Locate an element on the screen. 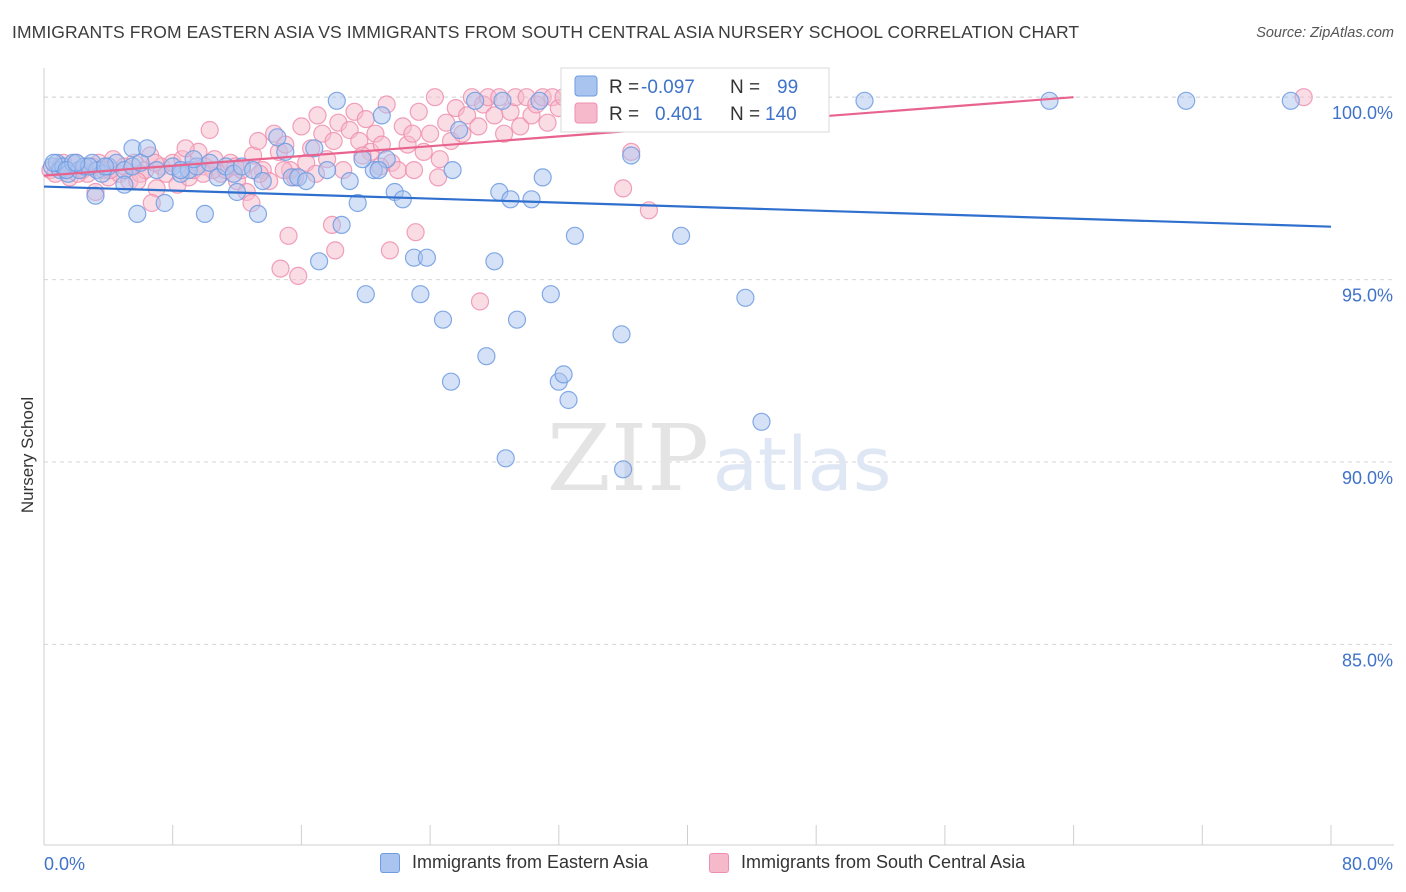 This screenshot has height=892, width=1406. trend-line-south-central-asia is located at coordinates (558, 136).